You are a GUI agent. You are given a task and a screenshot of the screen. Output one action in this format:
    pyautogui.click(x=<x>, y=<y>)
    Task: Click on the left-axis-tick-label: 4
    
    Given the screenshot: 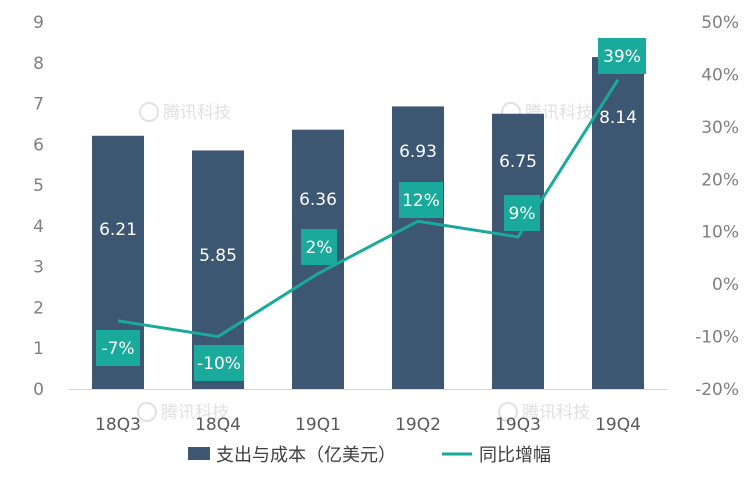 What is the action you would take?
    pyautogui.click(x=38, y=227)
    